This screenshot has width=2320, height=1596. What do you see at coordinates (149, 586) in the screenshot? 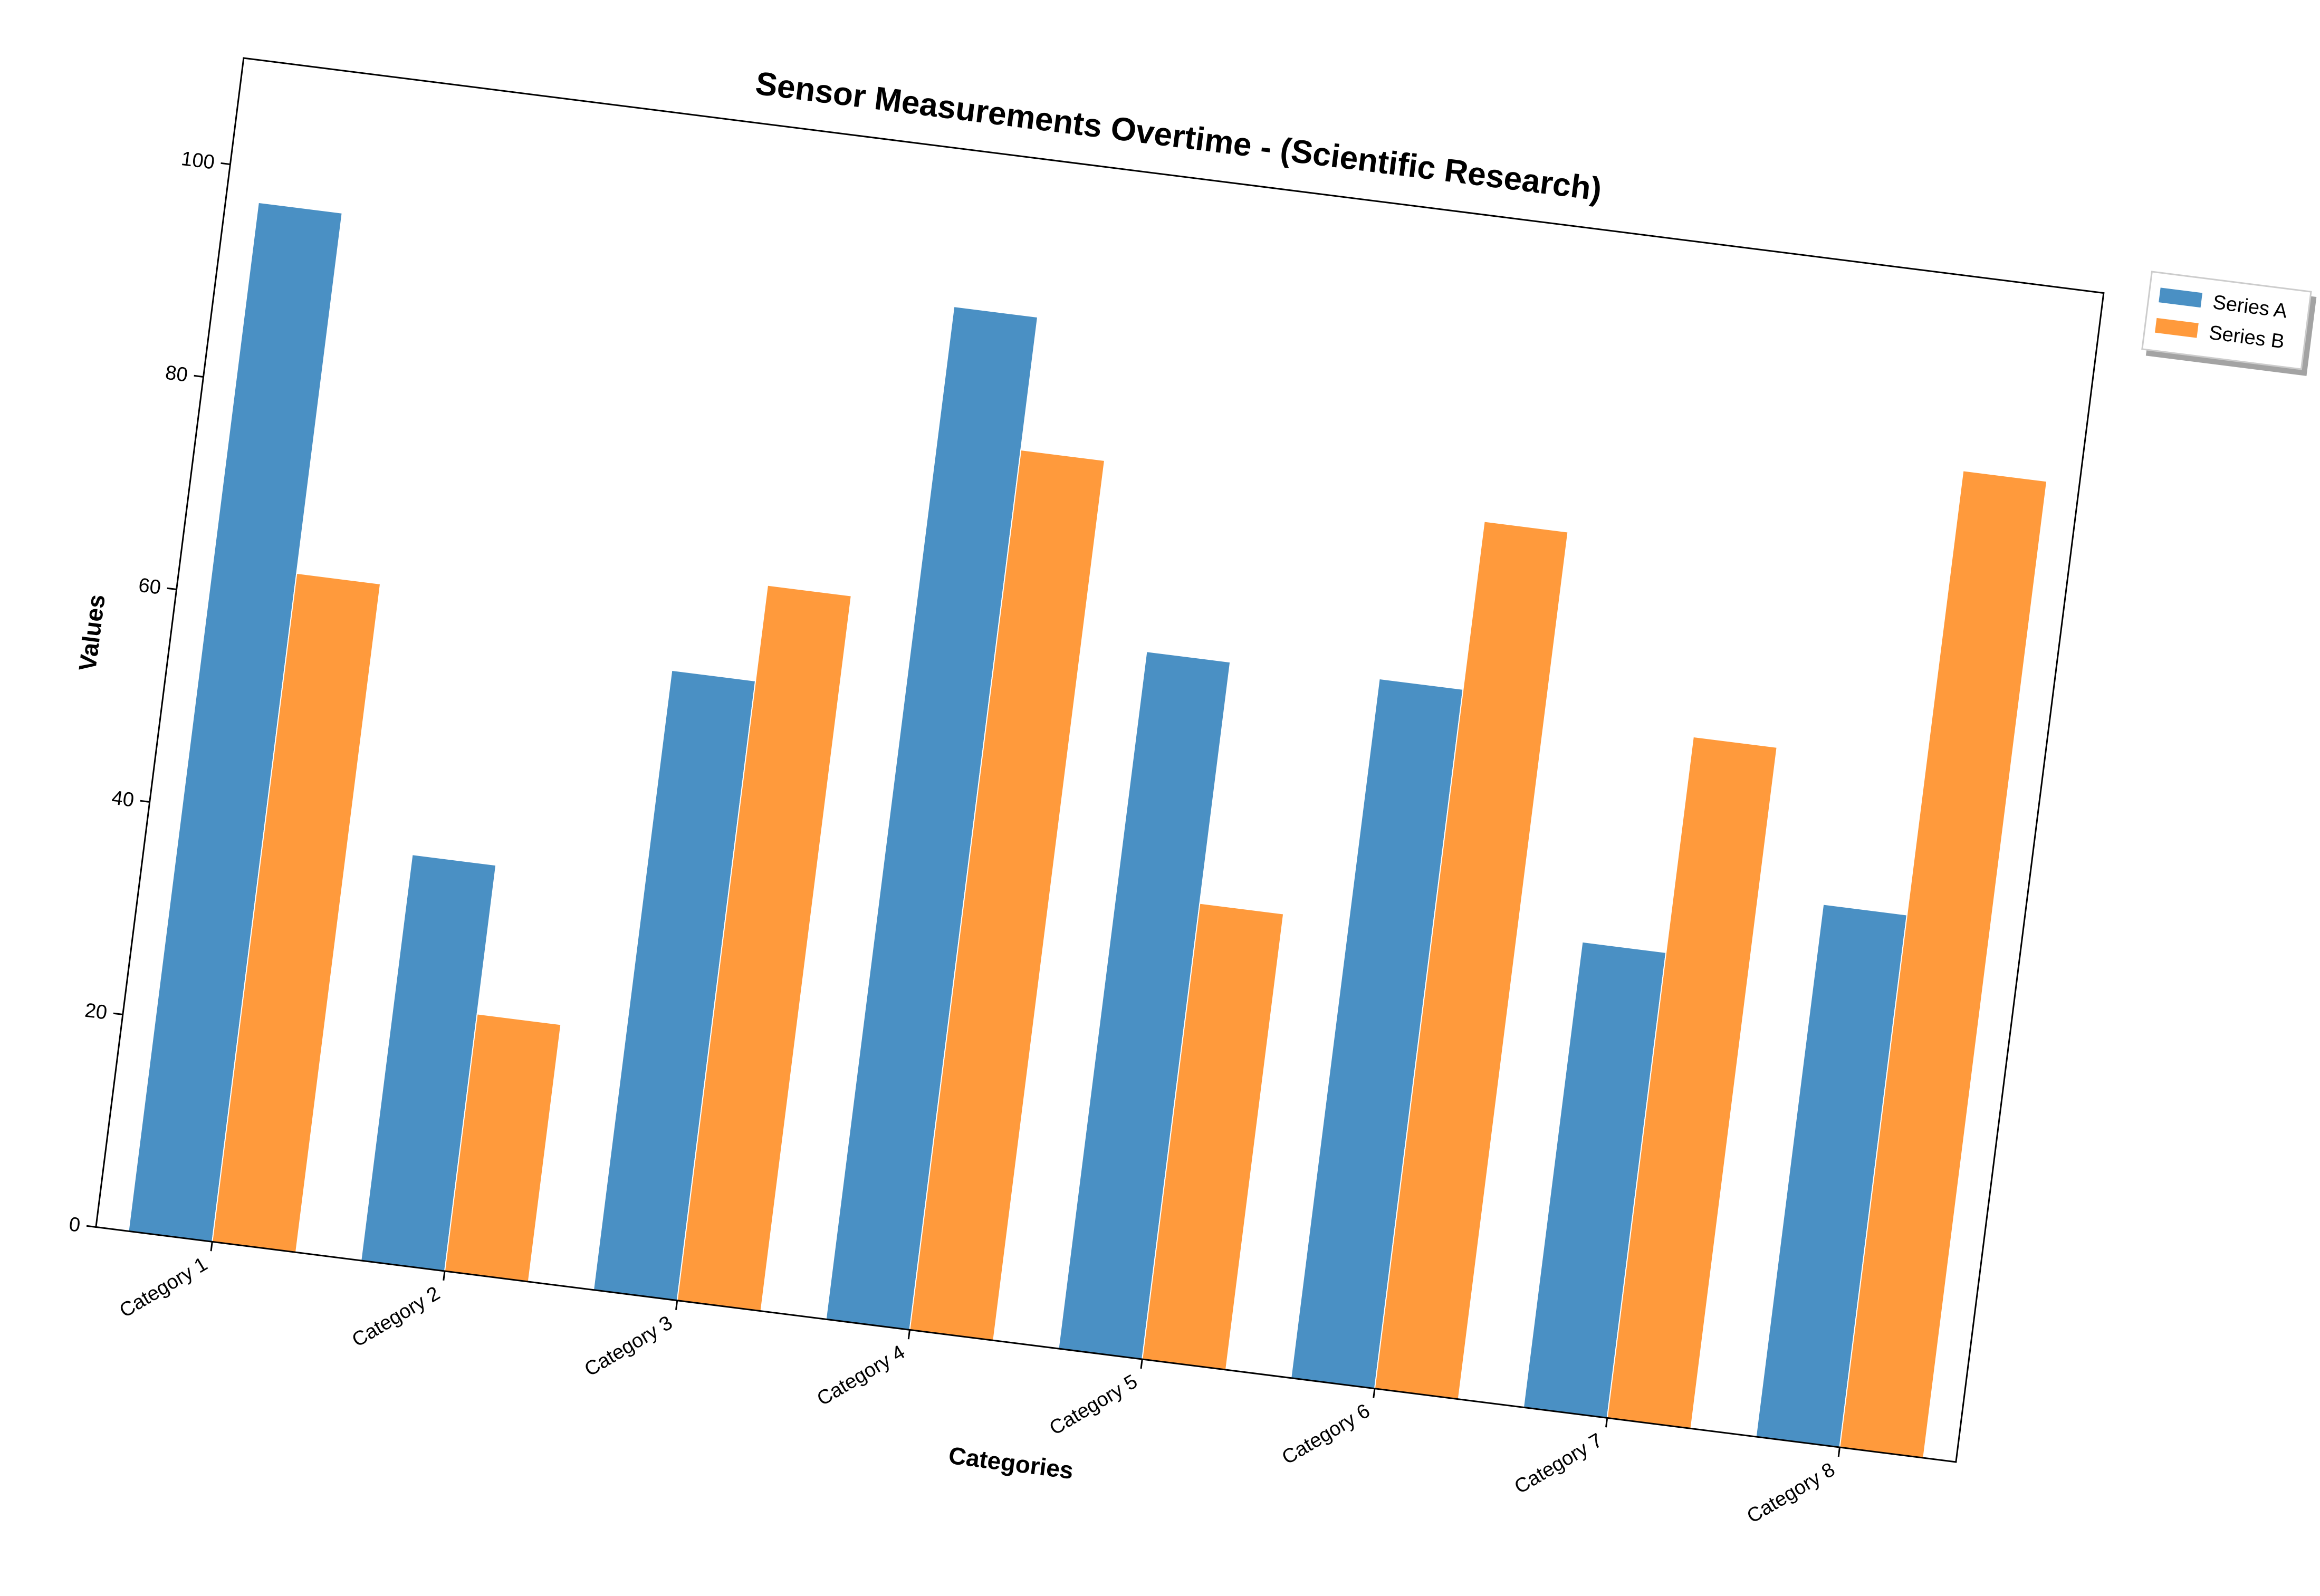
I see `y-tick-label: 60` at bounding box center [149, 586].